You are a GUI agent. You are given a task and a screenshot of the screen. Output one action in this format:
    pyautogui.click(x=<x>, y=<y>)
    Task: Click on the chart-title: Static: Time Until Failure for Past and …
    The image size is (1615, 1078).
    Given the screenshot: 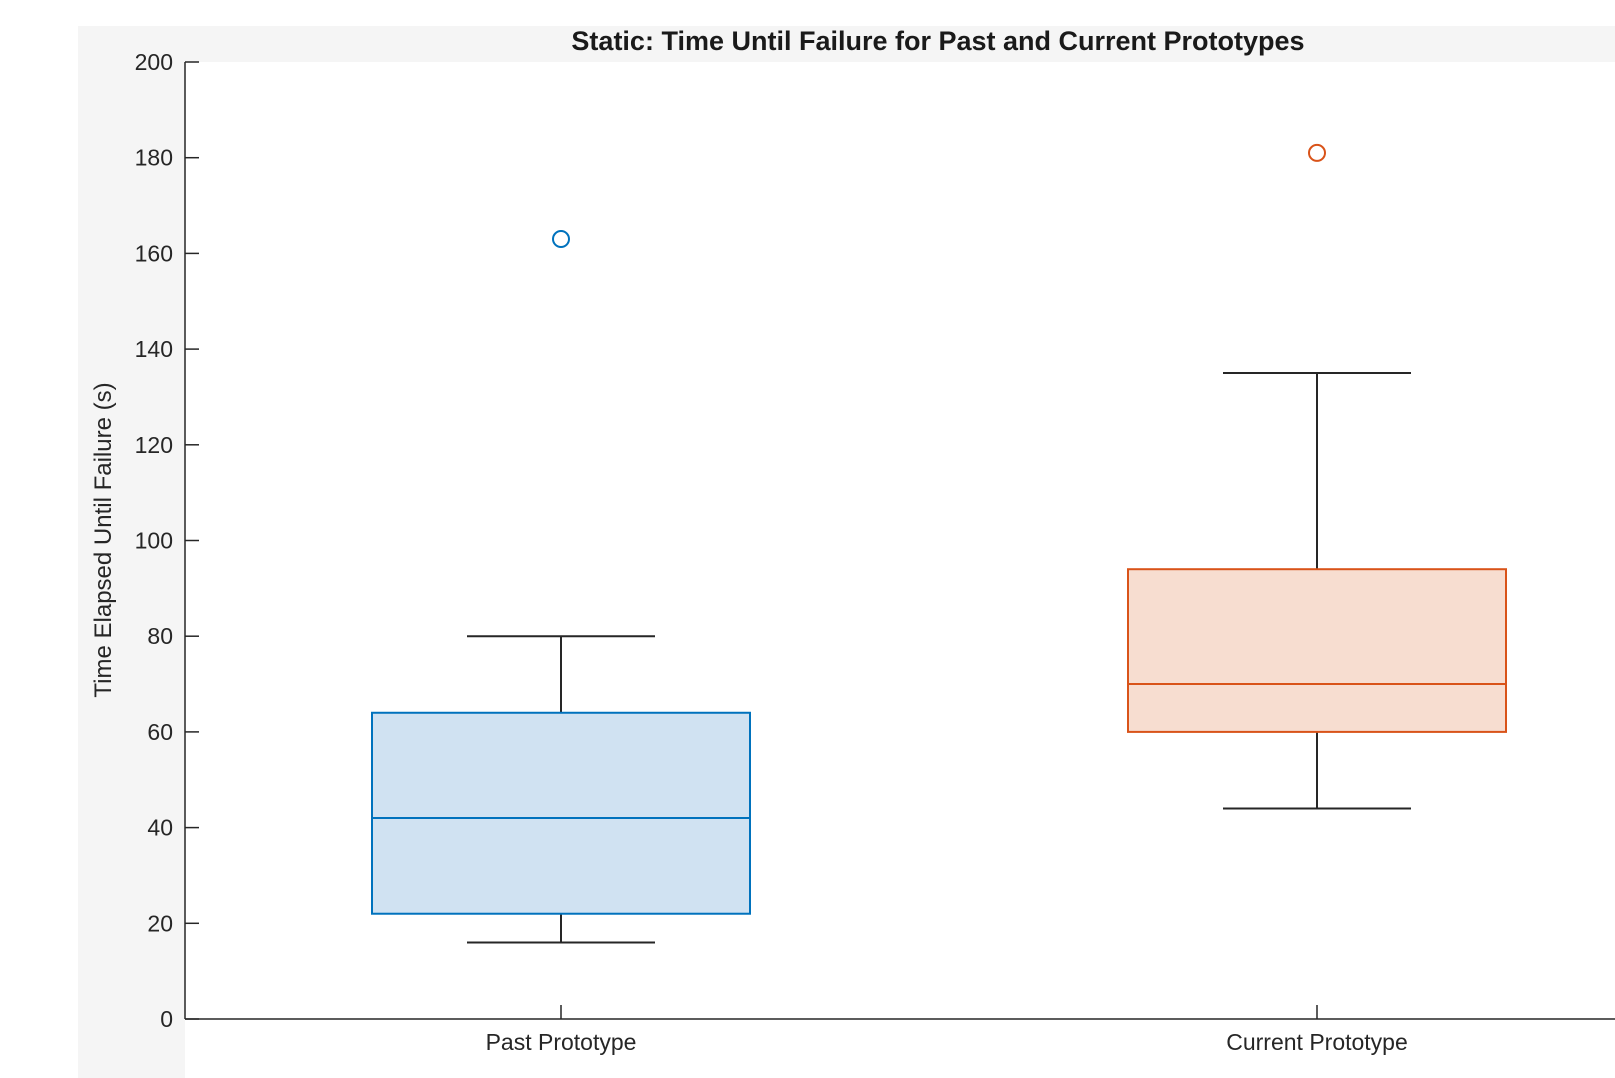 What is the action you would take?
    pyautogui.click(x=937, y=41)
    